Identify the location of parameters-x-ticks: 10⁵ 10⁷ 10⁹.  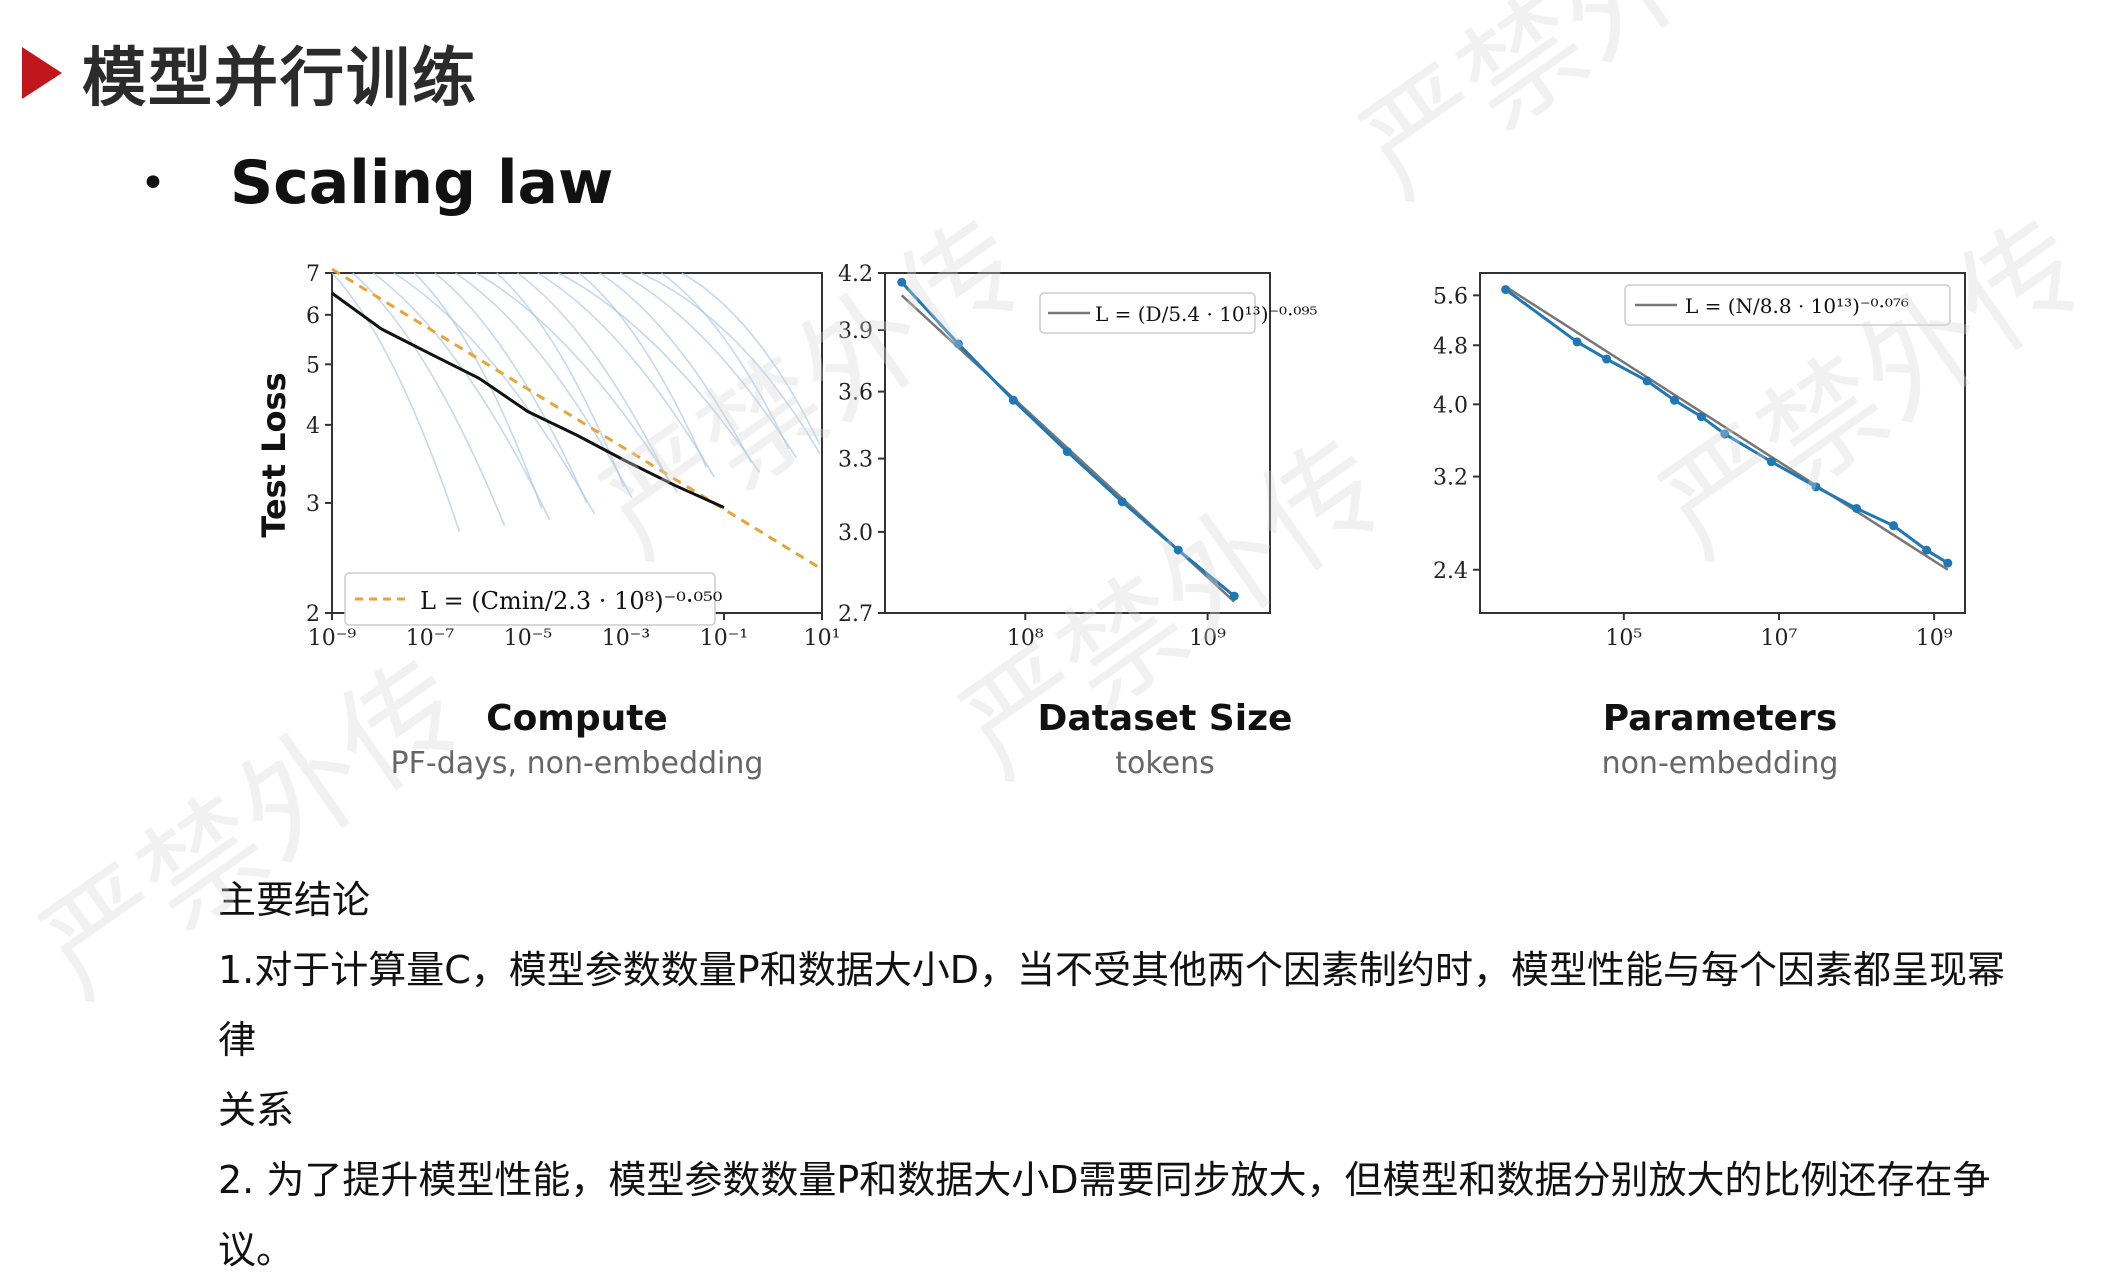
(1779, 632).